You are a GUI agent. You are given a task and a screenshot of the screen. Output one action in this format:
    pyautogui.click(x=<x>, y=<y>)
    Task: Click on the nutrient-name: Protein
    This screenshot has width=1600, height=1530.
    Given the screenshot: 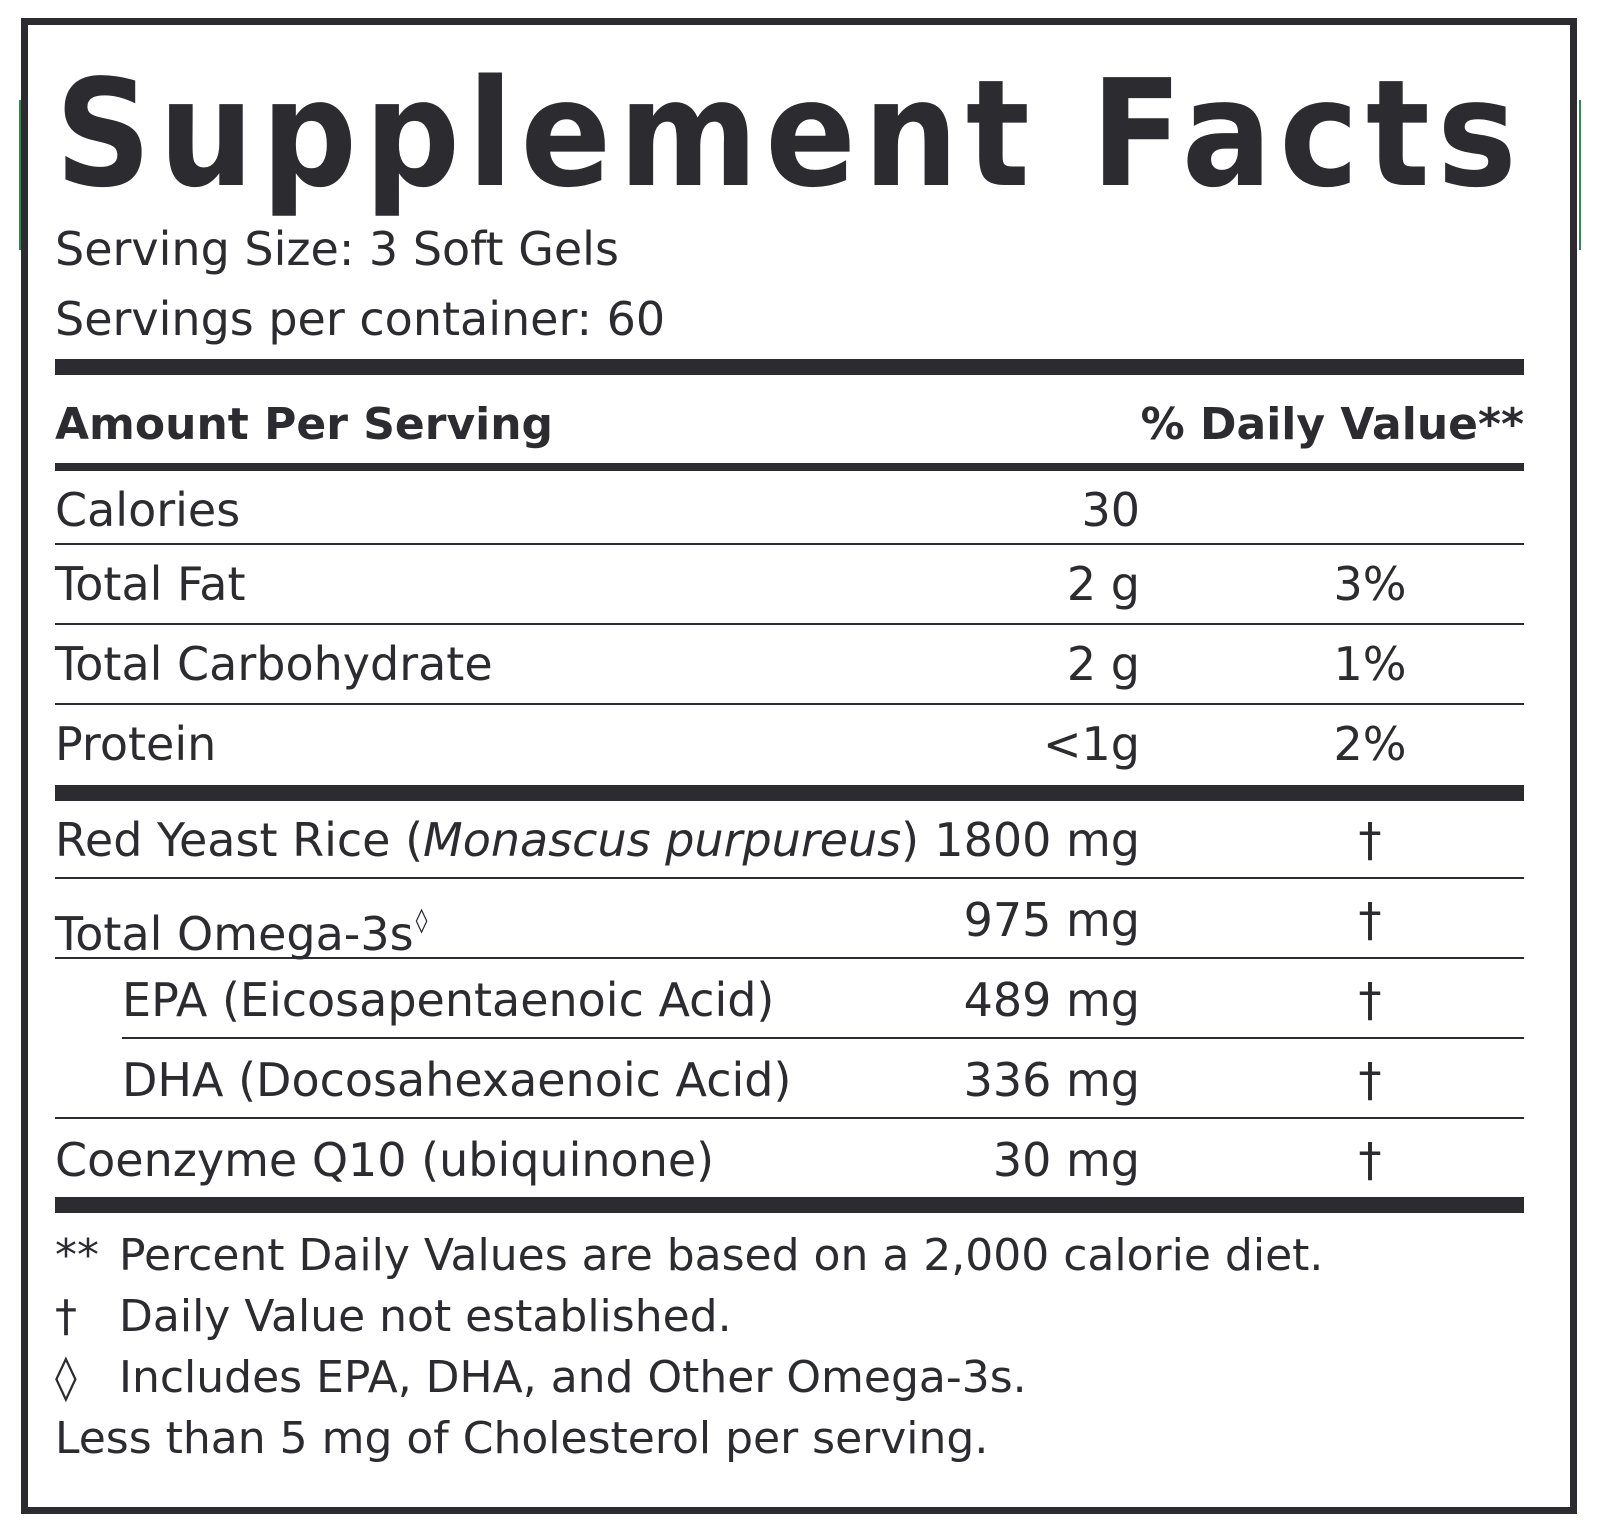 What is the action you would take?
    pyautogui.click(x=136, y=744)
    